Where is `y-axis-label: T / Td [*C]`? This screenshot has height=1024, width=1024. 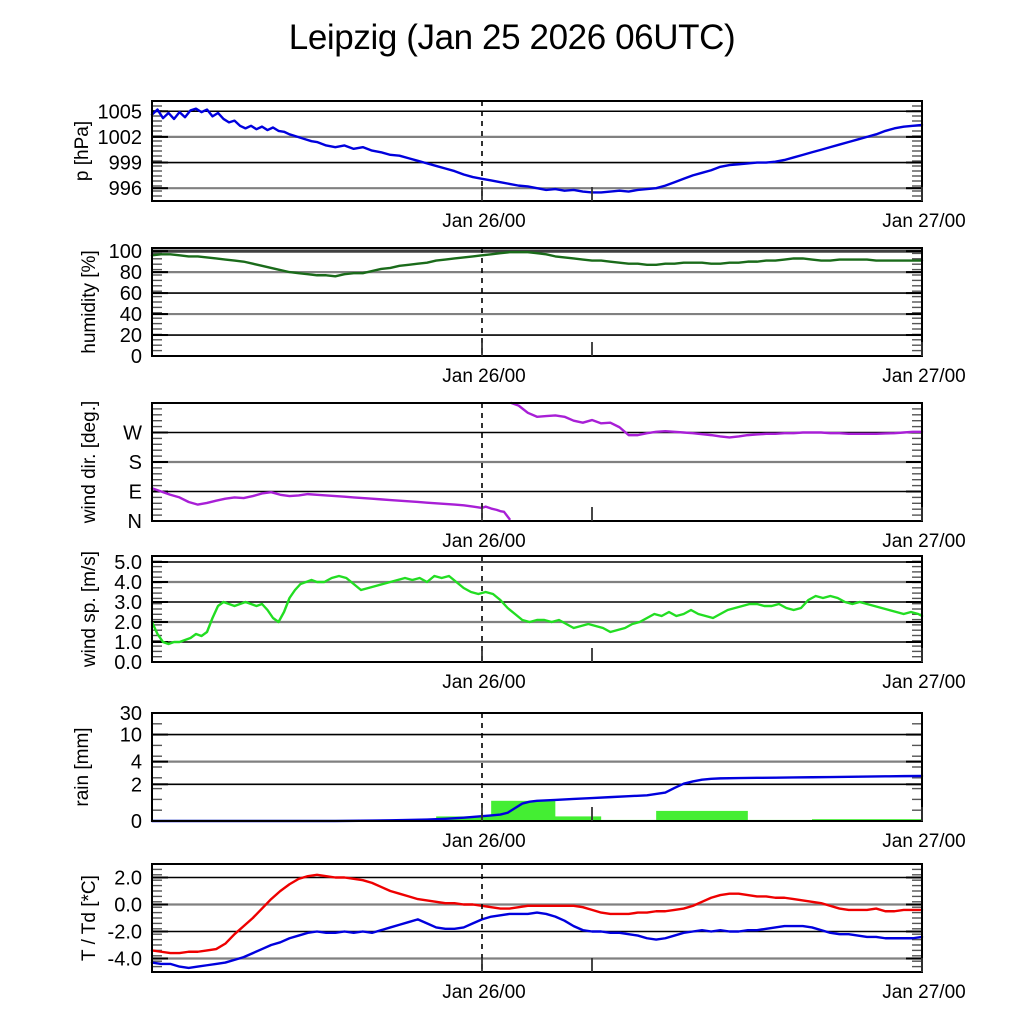
y-axis-label: T / Td [*C] is located at coordinates (89, 918).